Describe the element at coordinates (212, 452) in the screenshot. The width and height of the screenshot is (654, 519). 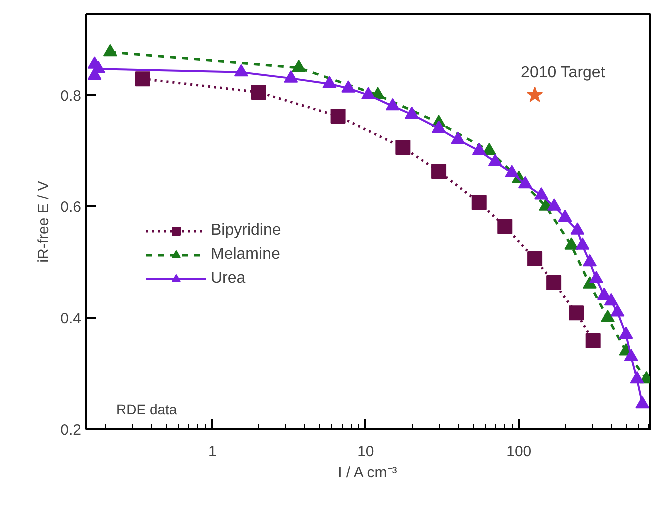
I see `x-tick-label: 1` at that location.